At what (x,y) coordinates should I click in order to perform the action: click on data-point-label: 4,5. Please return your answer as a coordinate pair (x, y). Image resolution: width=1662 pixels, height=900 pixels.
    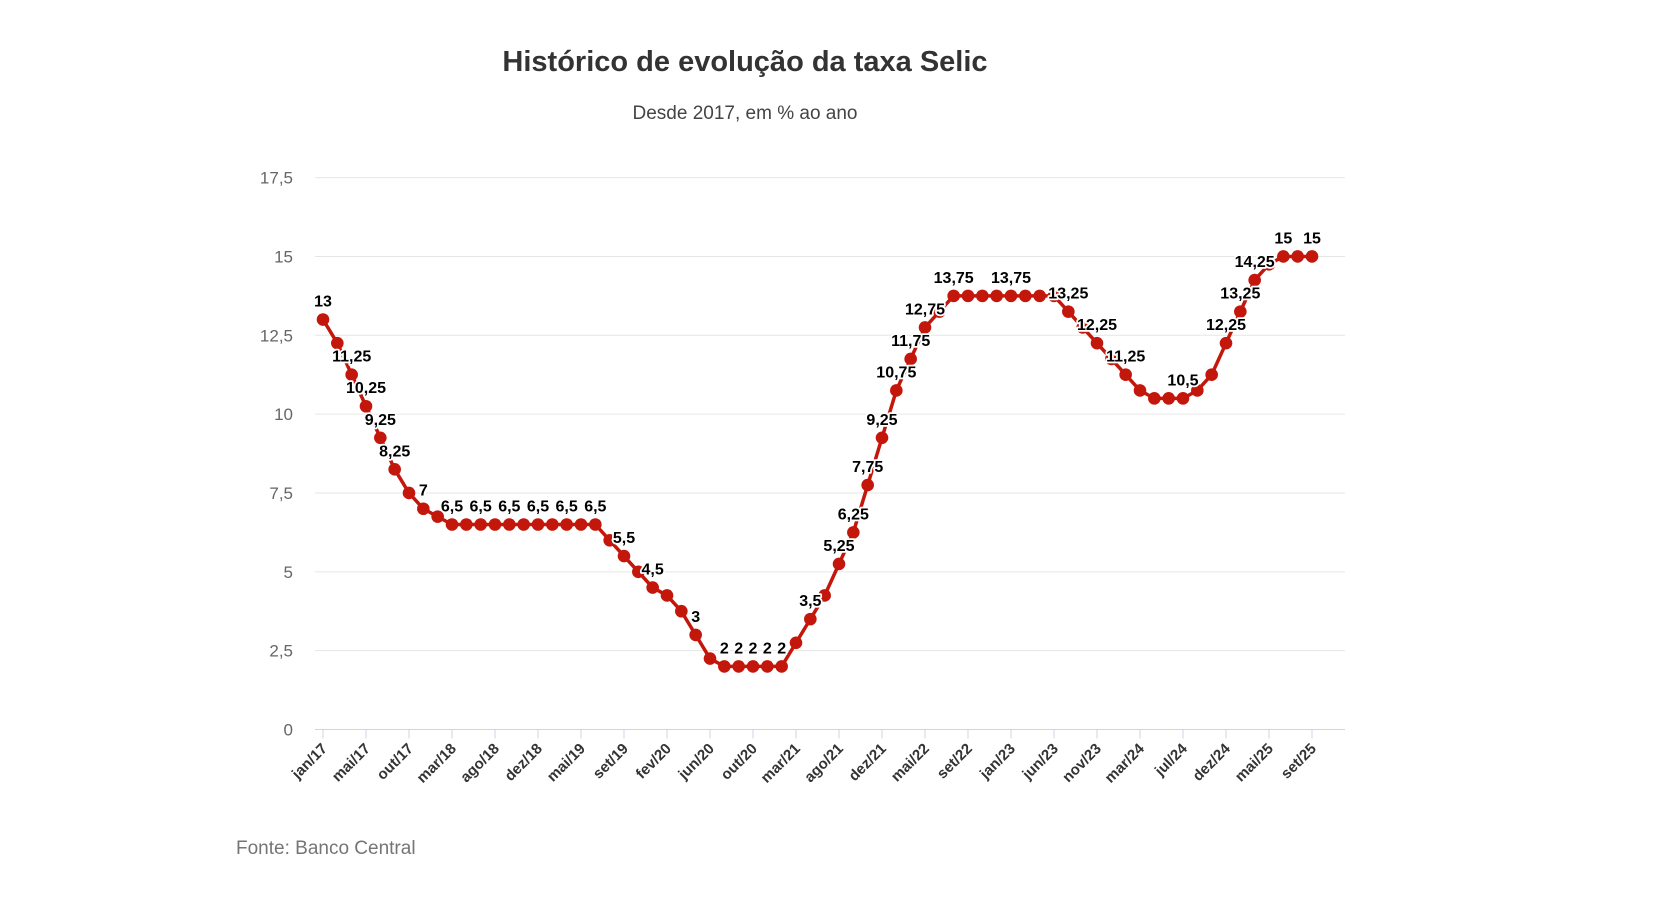
    Looking at the image, I should click on (653, 570).